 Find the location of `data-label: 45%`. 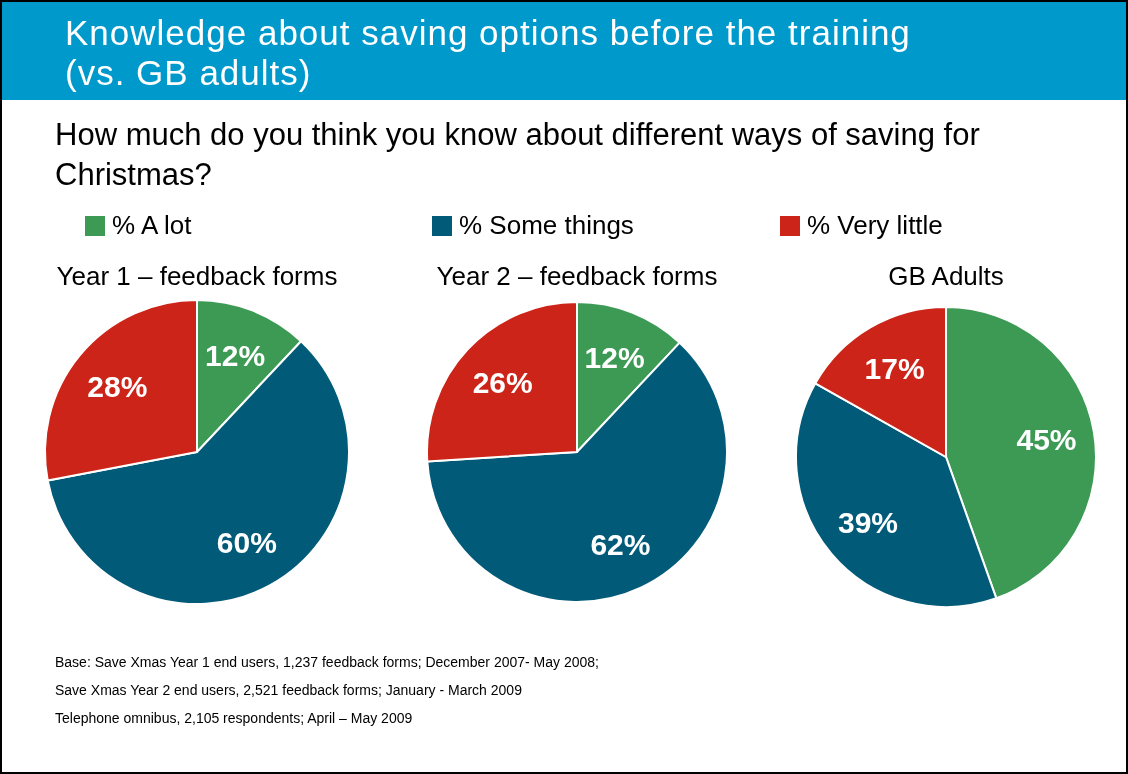

data-label: 45% is located at coordinates (1046, 440).